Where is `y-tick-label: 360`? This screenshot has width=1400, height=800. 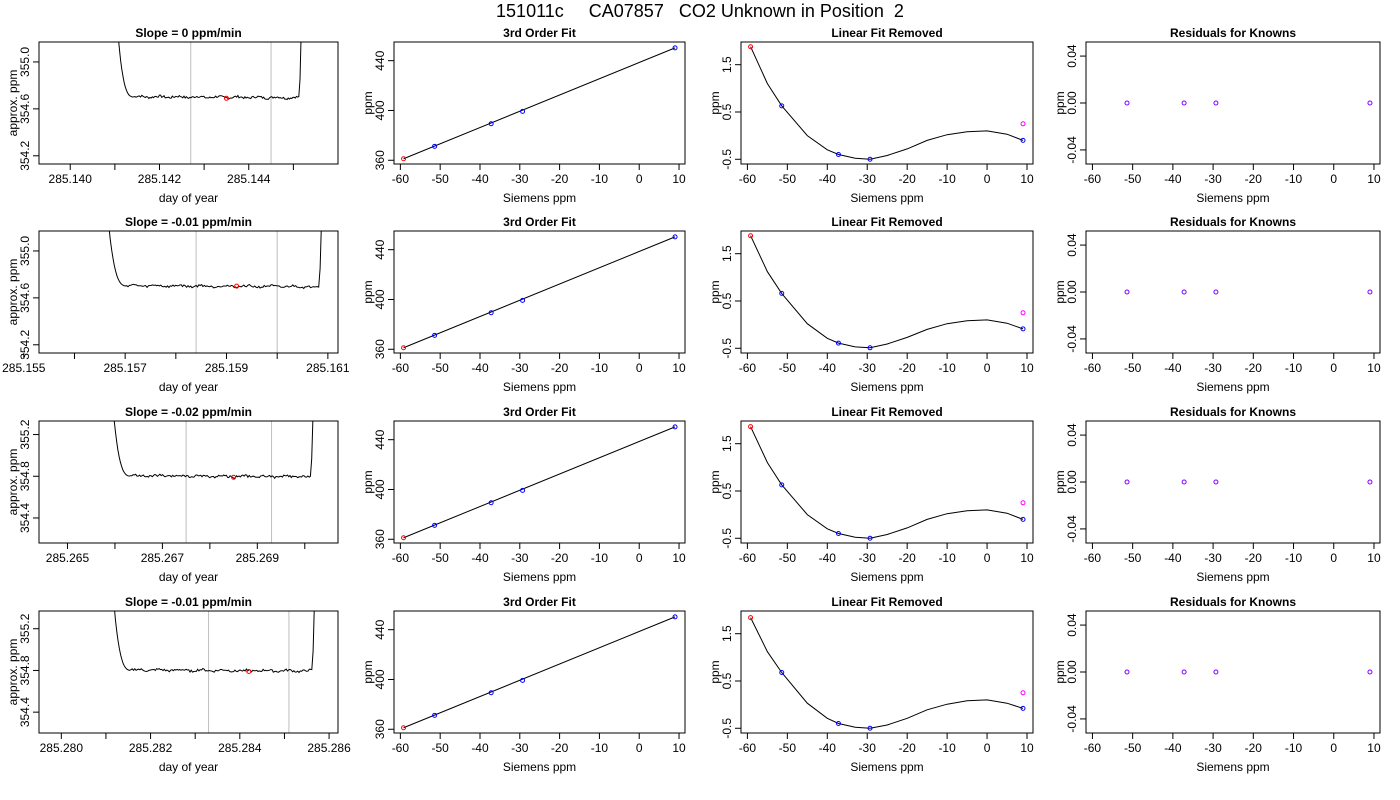 y-tick-label: 360 is located at coordinates (380, 539).